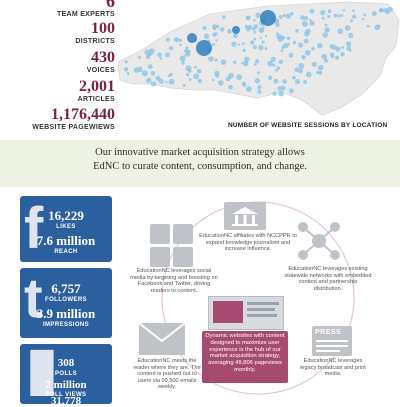 Image resolution: width=400 pixels, height=407 pixels. Describe the element at coordinates (319, 241) in the screenshot. I see `network-icon` at that location.